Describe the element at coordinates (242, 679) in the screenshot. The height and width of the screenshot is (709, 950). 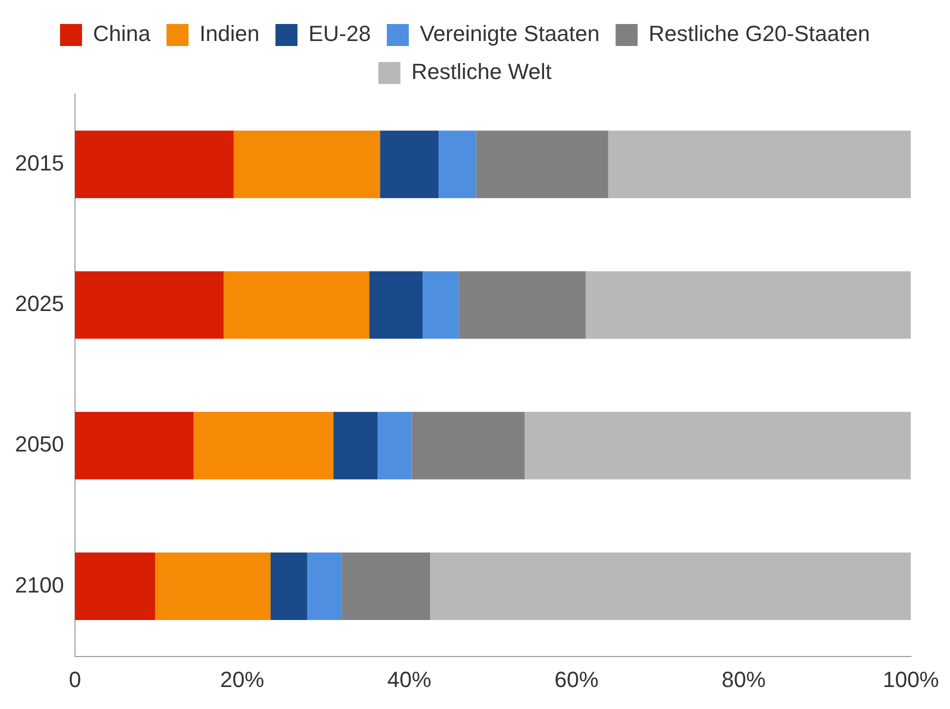
I see `x-tick-label: 20%` at that location.